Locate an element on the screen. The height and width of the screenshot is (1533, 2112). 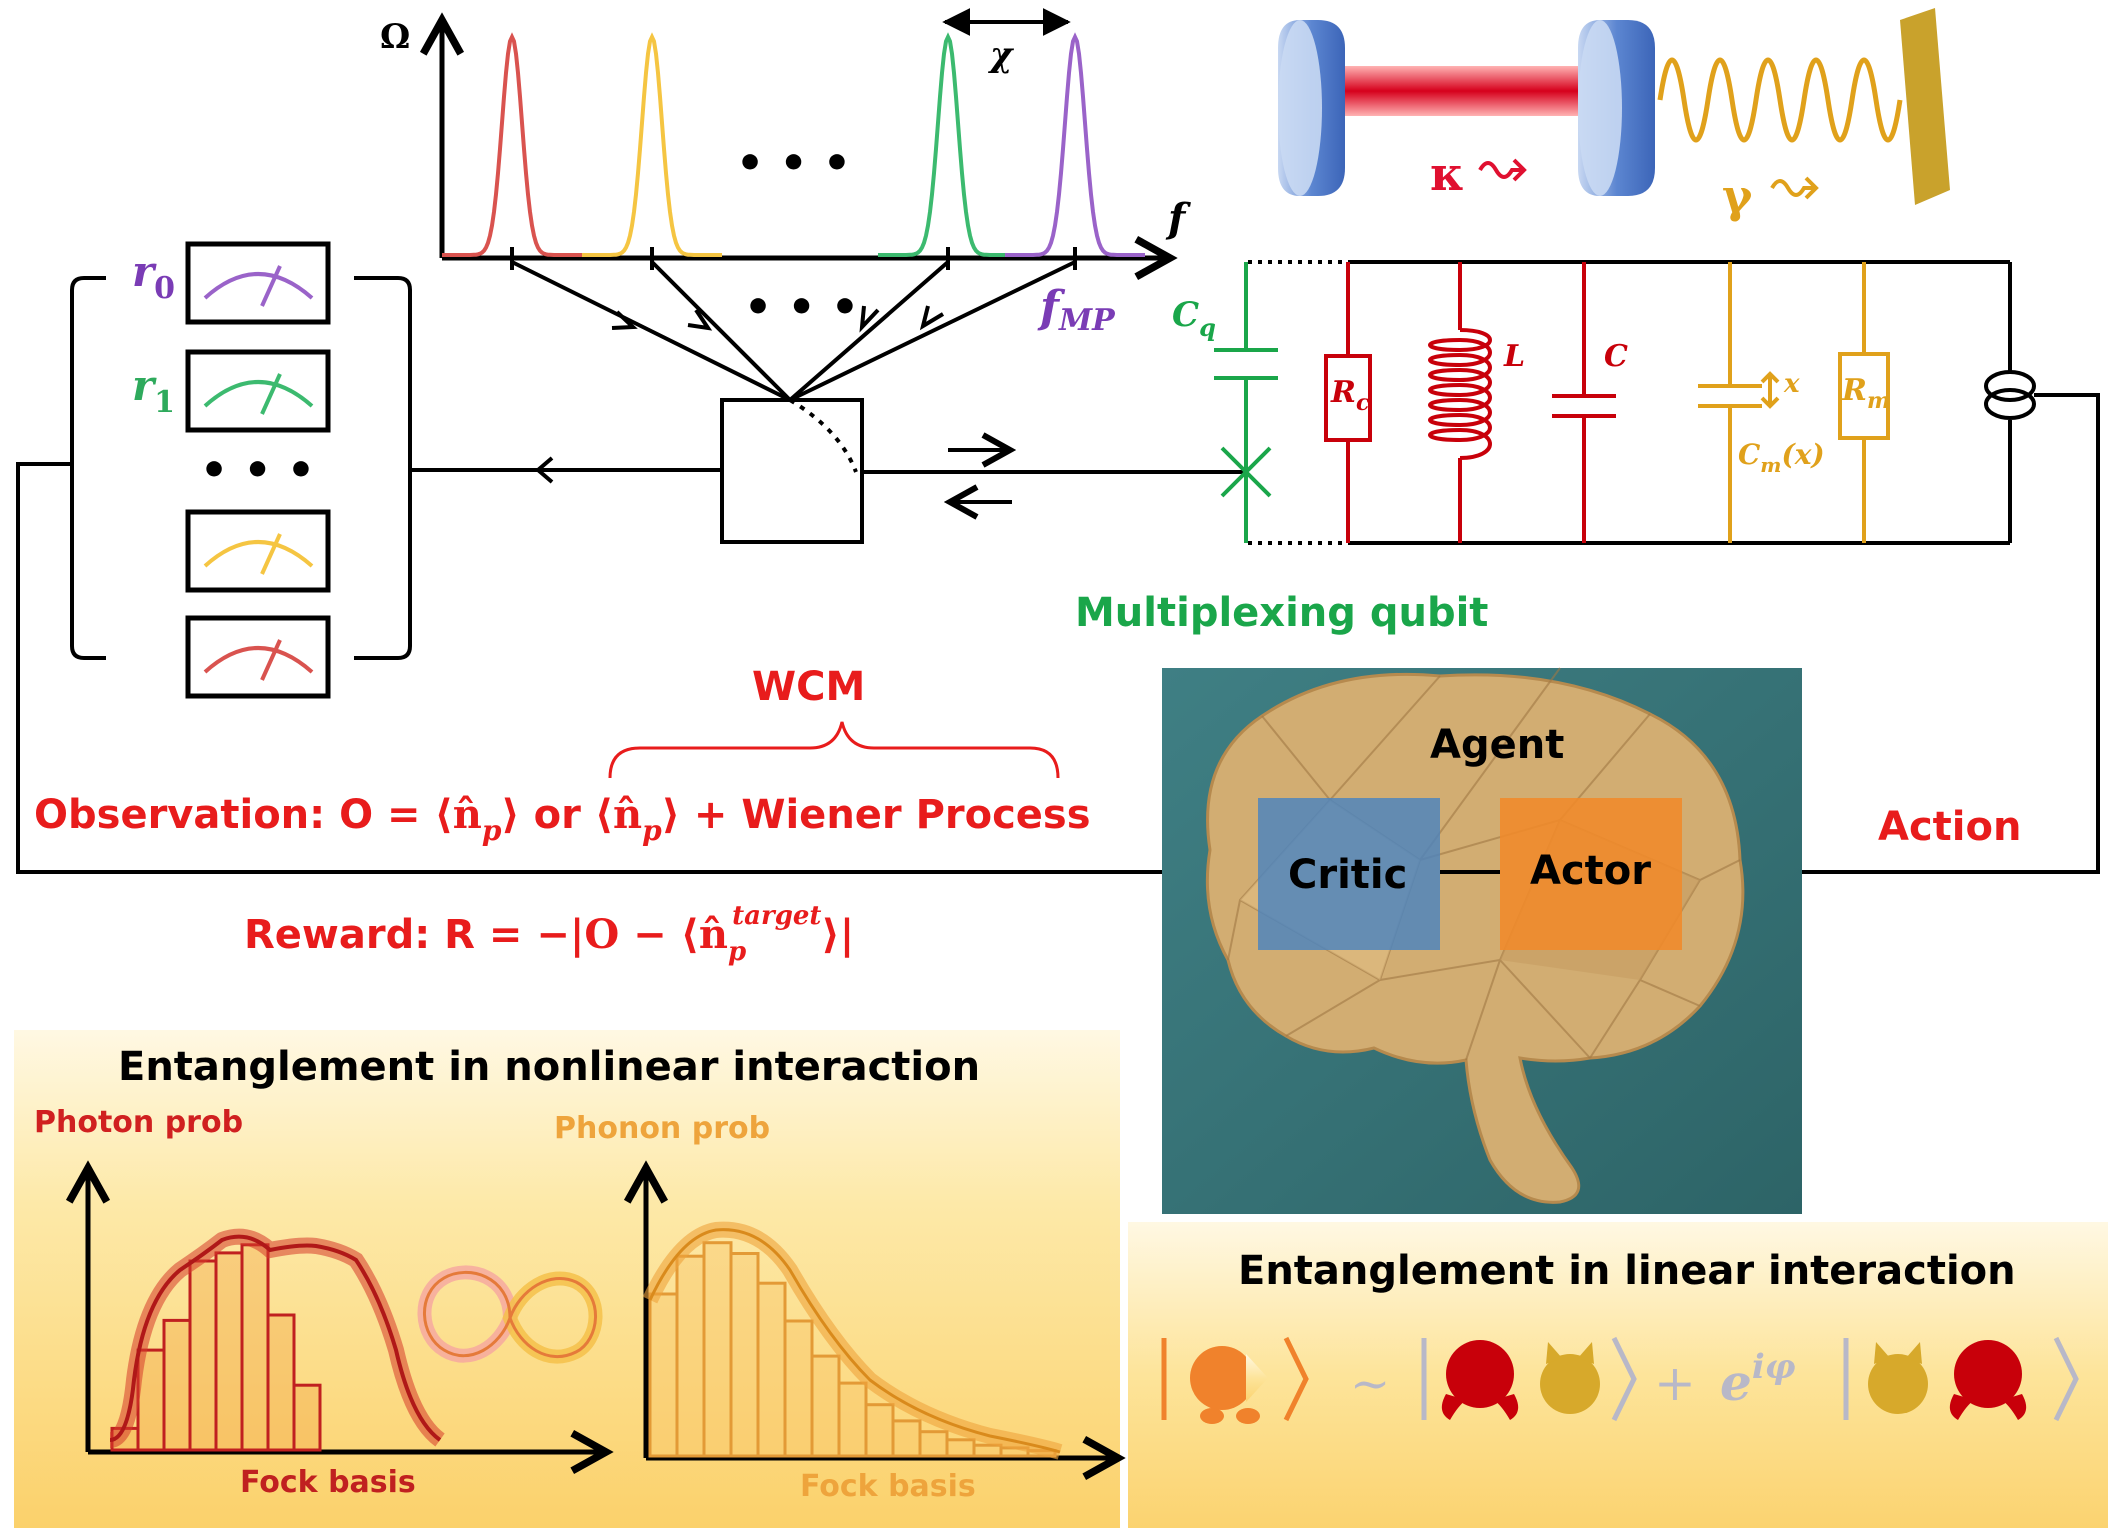
gamma-arrow is located at coordinates (1794, 188).